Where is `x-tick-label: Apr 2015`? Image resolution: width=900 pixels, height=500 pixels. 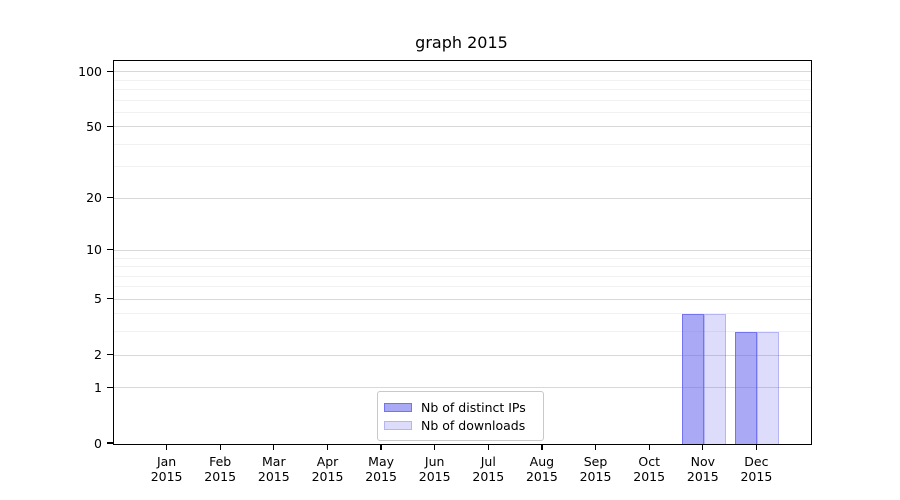 x-tick-label: Apr 2015 is located at coordinates (328, 469).